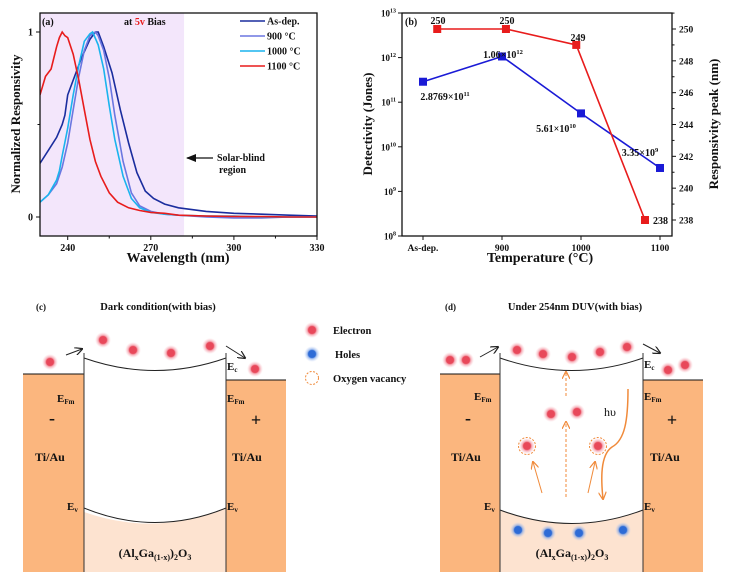  What do you see at coordinates (177, 258) in the screenshot?
I see `x-axis-label-a: Wavelength (nm)` at bounding box center [177, 258].